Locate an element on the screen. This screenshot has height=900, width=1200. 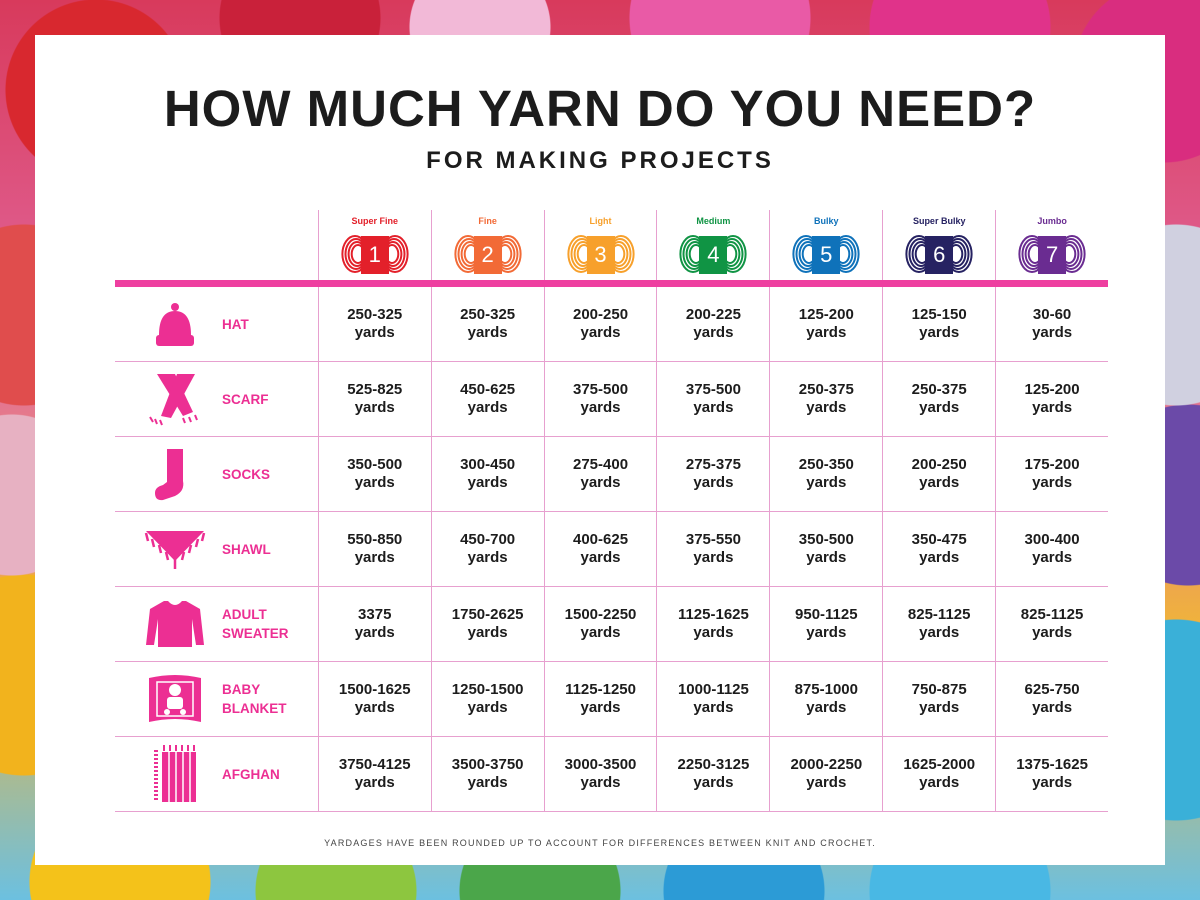
weight-column-header: Light 3 is located at coordinates (600, 245).